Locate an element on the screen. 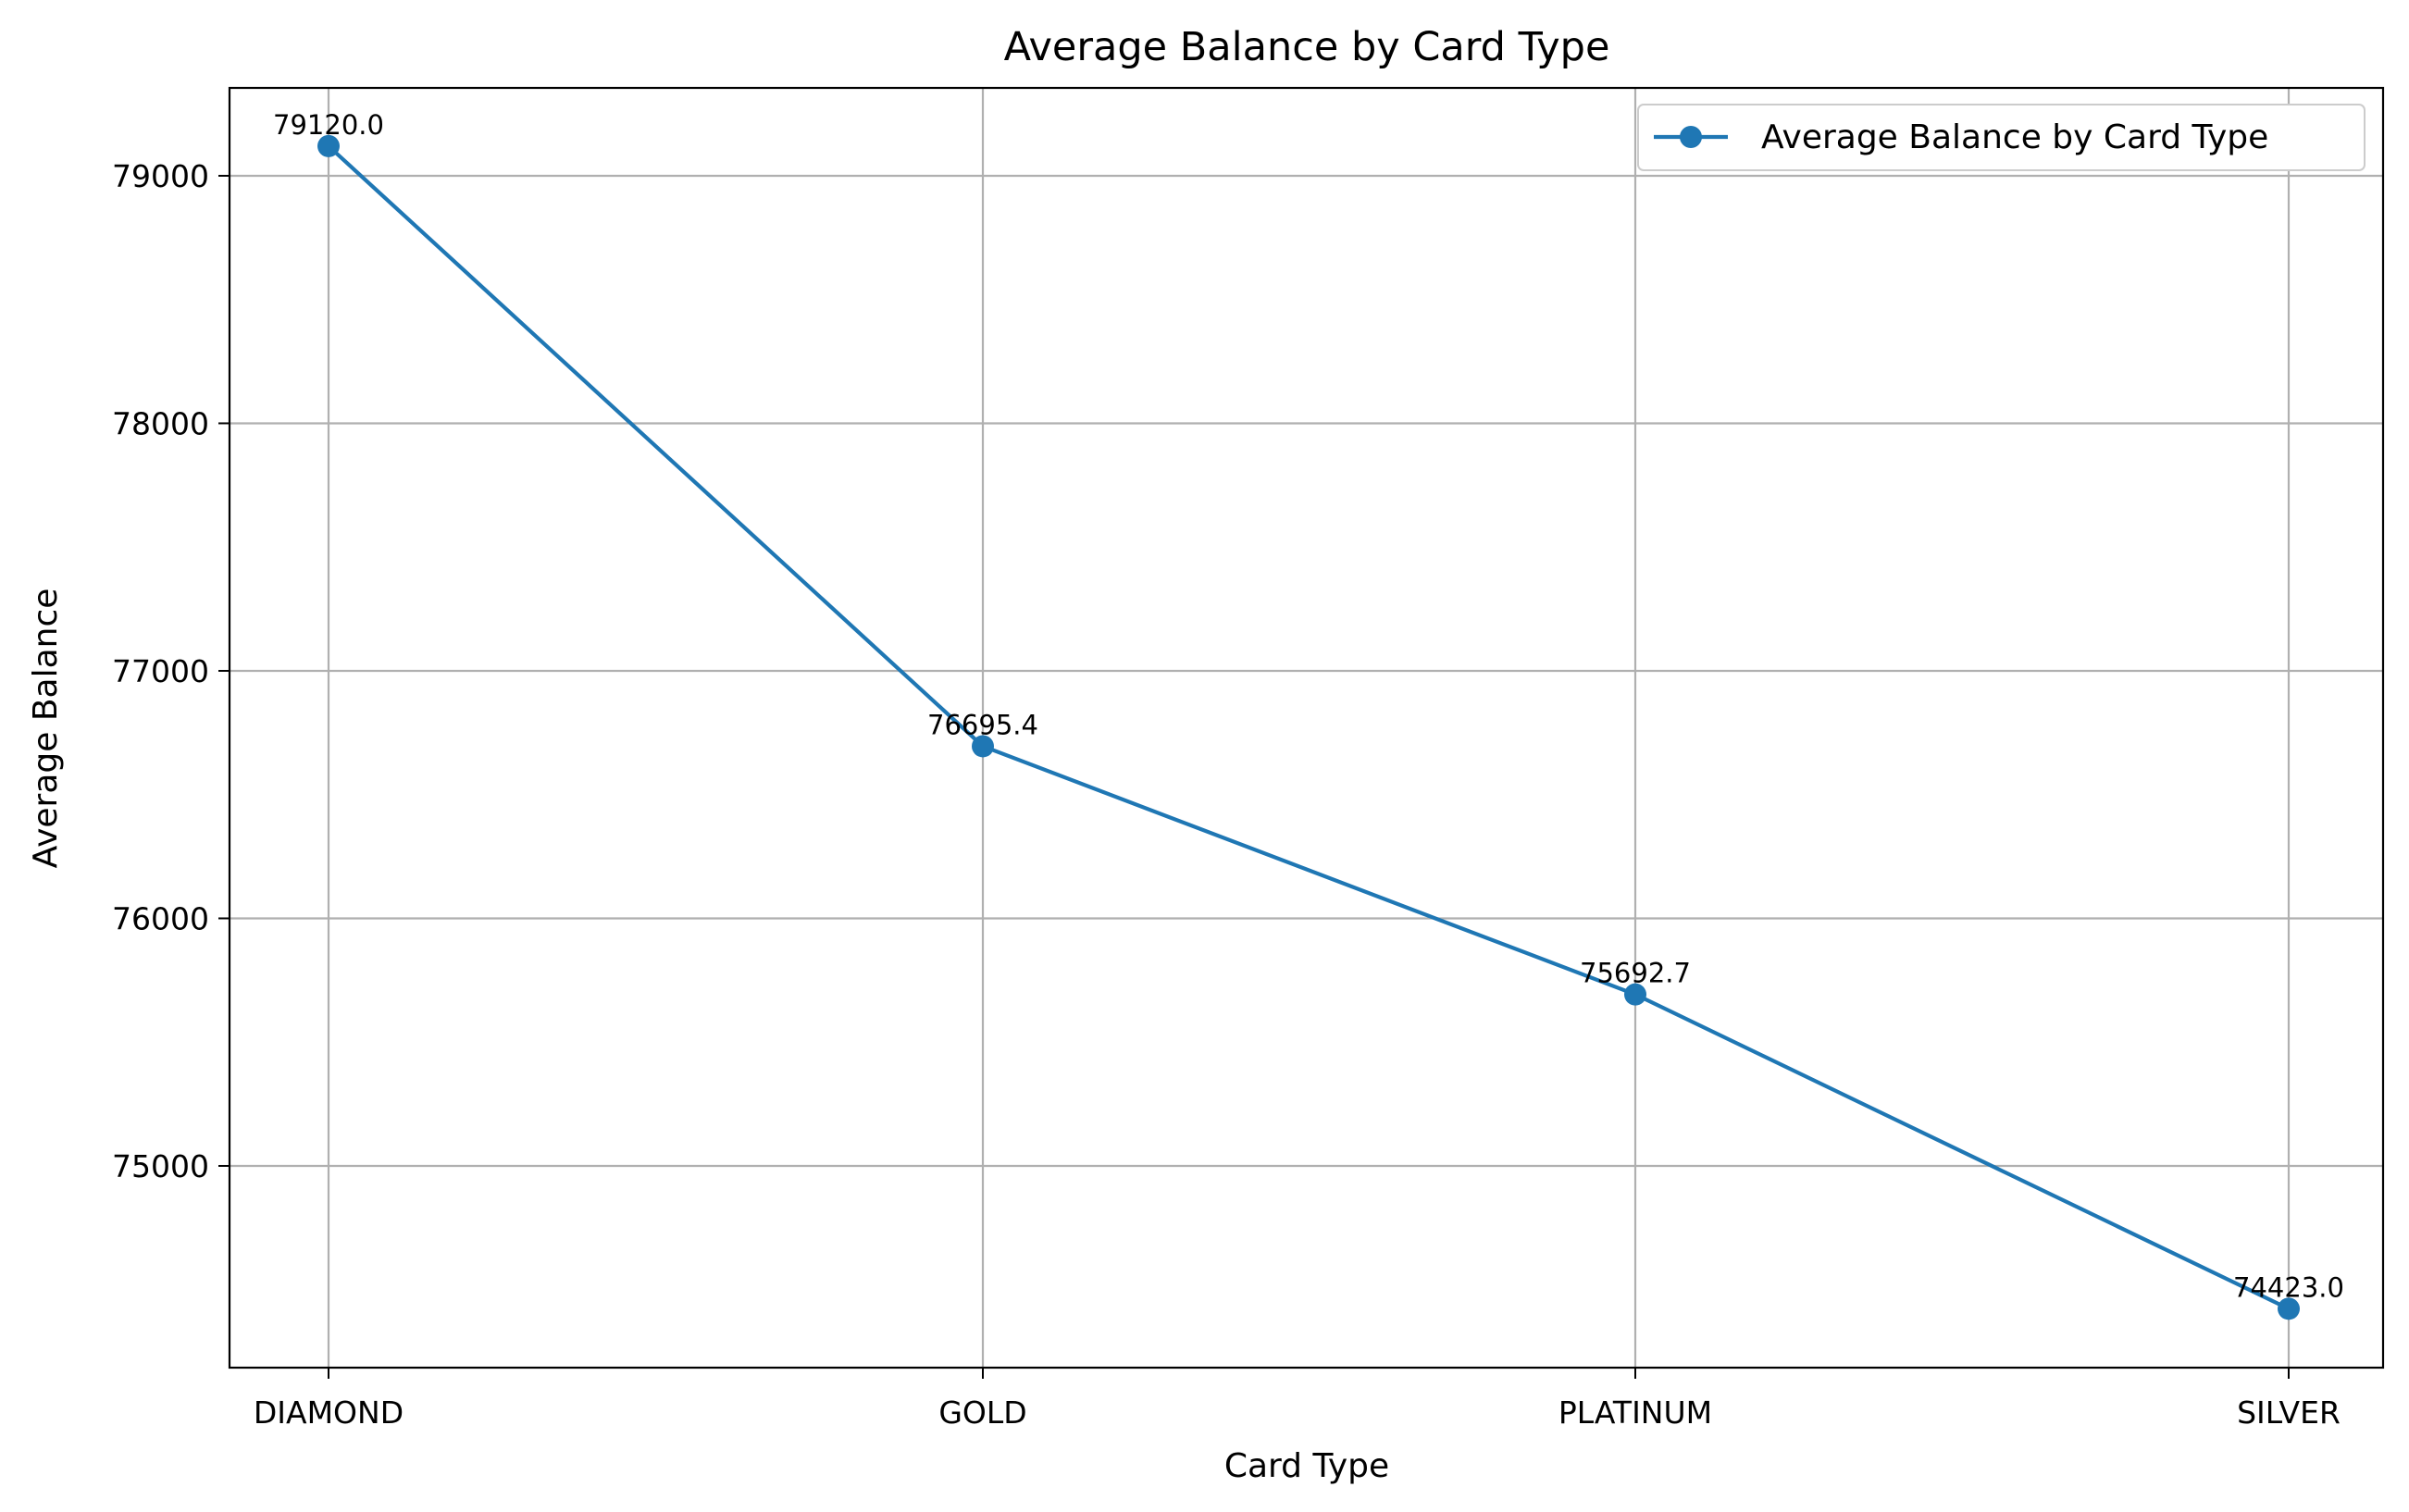 The height and width of the screenshot is (1512, 2409). y-tick-label-78000: 78000 is located at coordinates (160, 423).